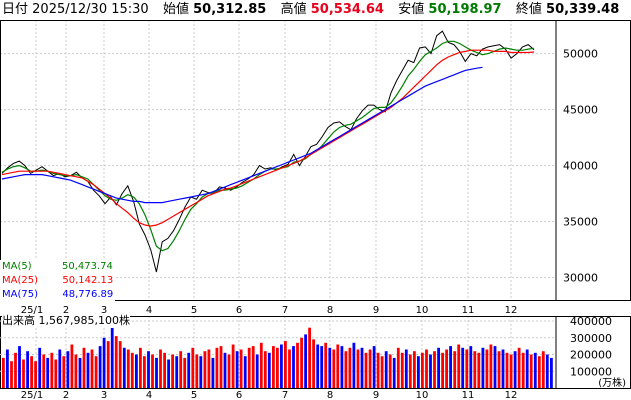 The image size is (631, 400). What do you see at coordinates (15, 9) in the screenshot?
I see `date-label: 日付` at bounding box center [15, 9].